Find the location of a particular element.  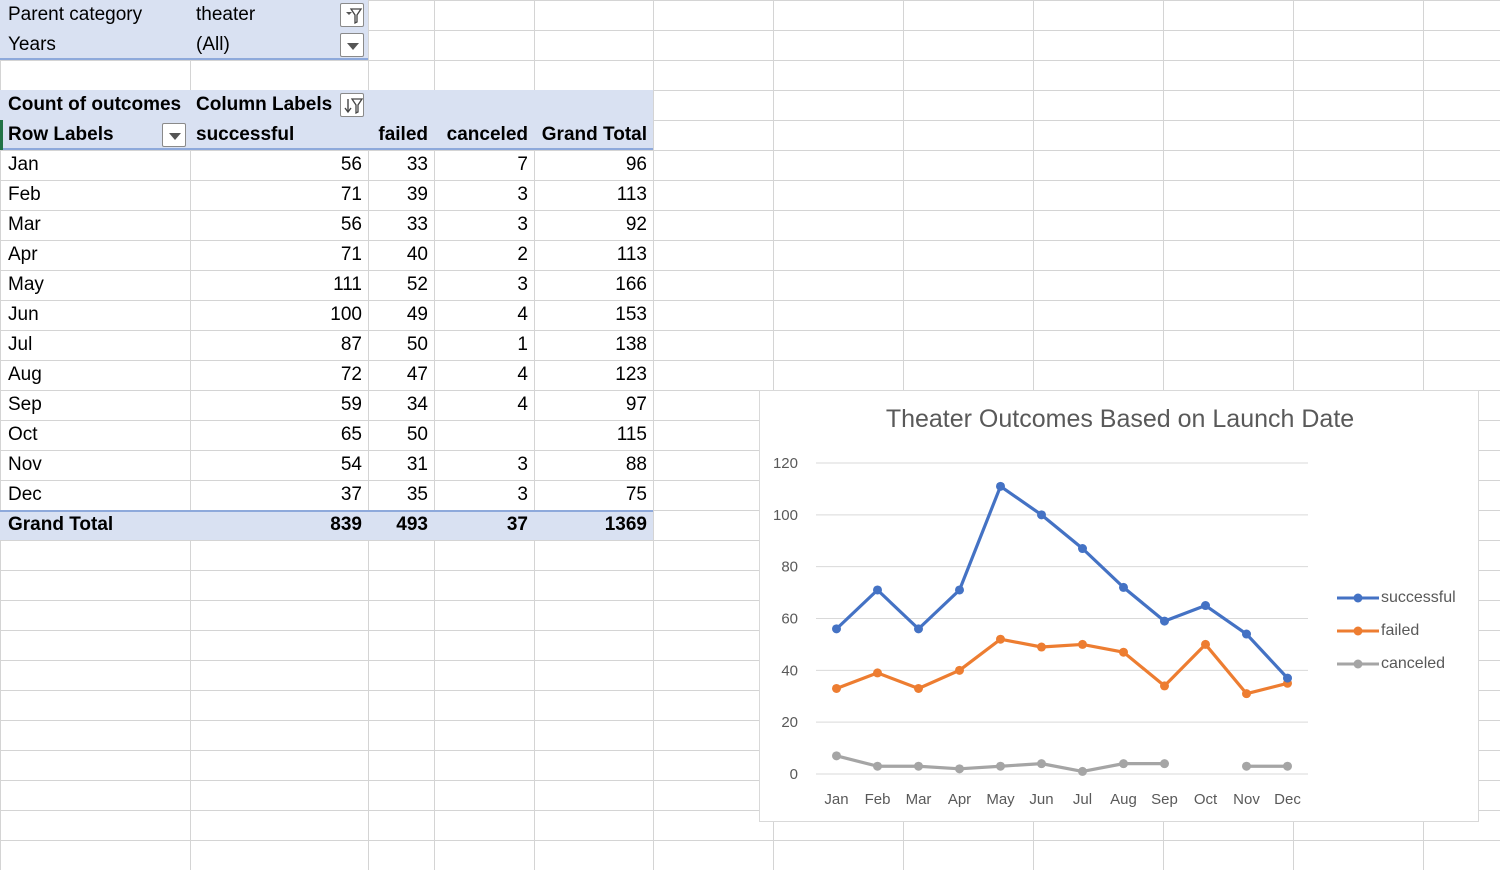

grand-total-canceled: 37 is located at coordinates (517, 524).